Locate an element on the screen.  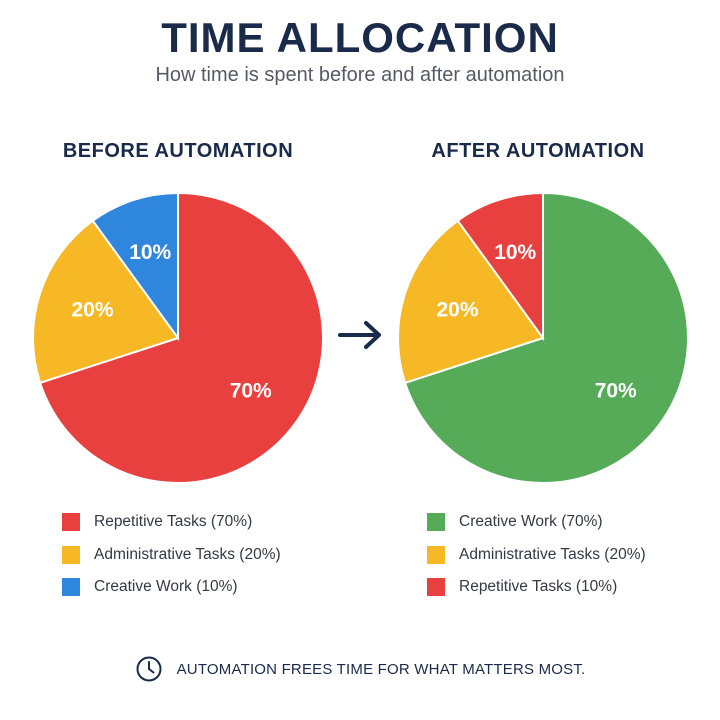
after-slice-label: 10% is located at coordinates (515, 252).